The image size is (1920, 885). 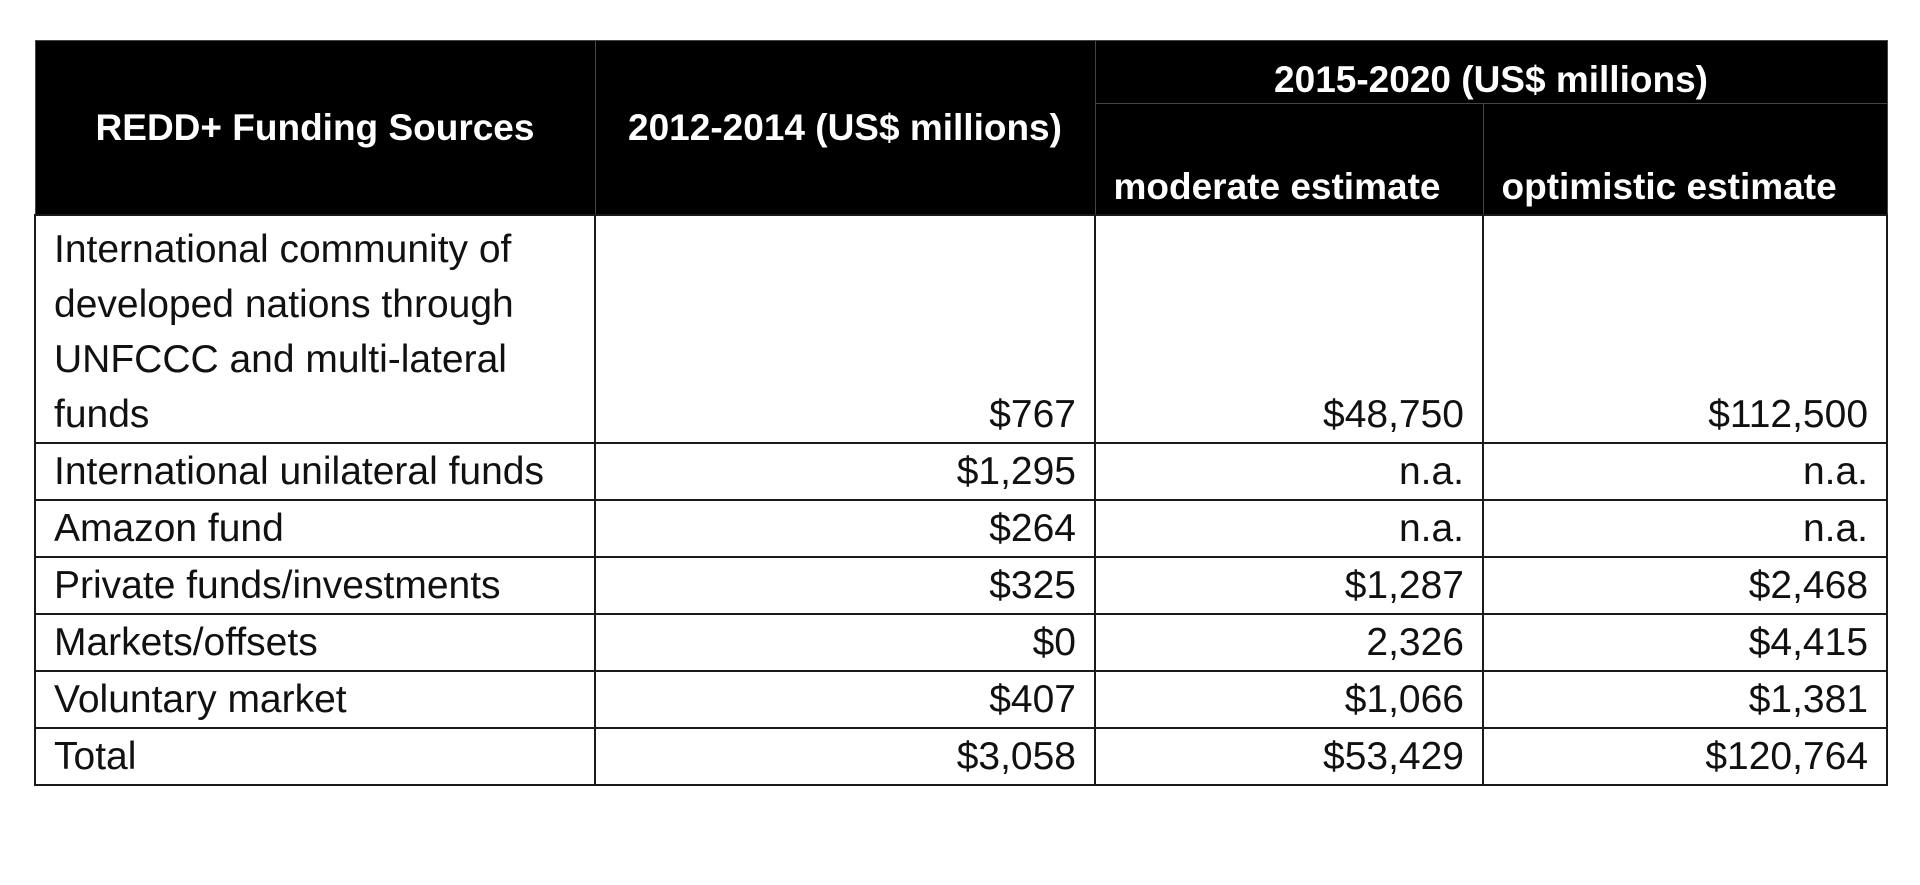 What do you see at coordinates (845, 699) in the screenshot?
I see `row-value-2012-2014: $407` at bounding box center [845, 699].